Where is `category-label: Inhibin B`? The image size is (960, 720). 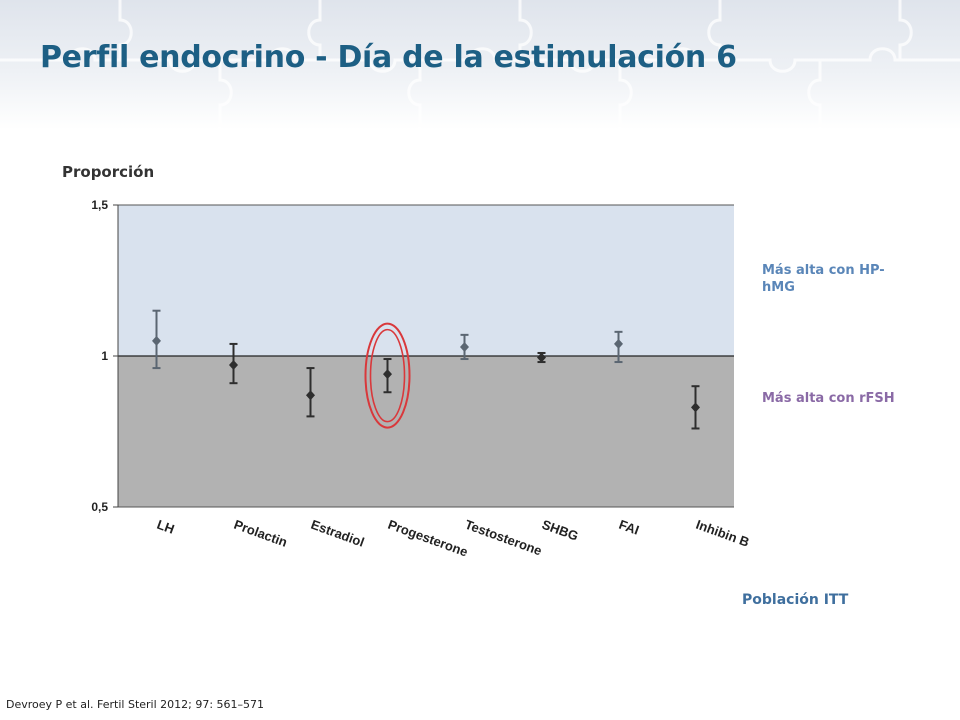
category-label: Inhibin B is located at coordinates (722, 533).